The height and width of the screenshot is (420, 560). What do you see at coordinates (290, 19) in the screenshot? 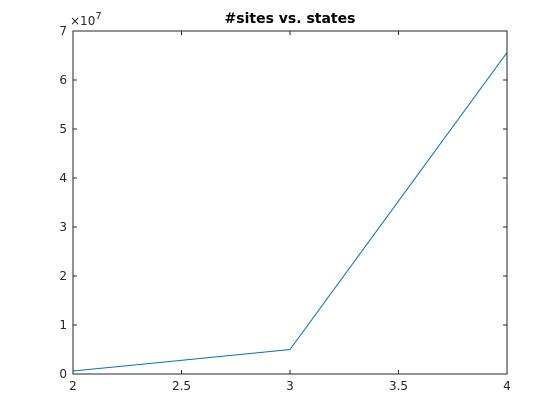
I see `chart-title: #sites vs. states` at bounding box center [290, 19].